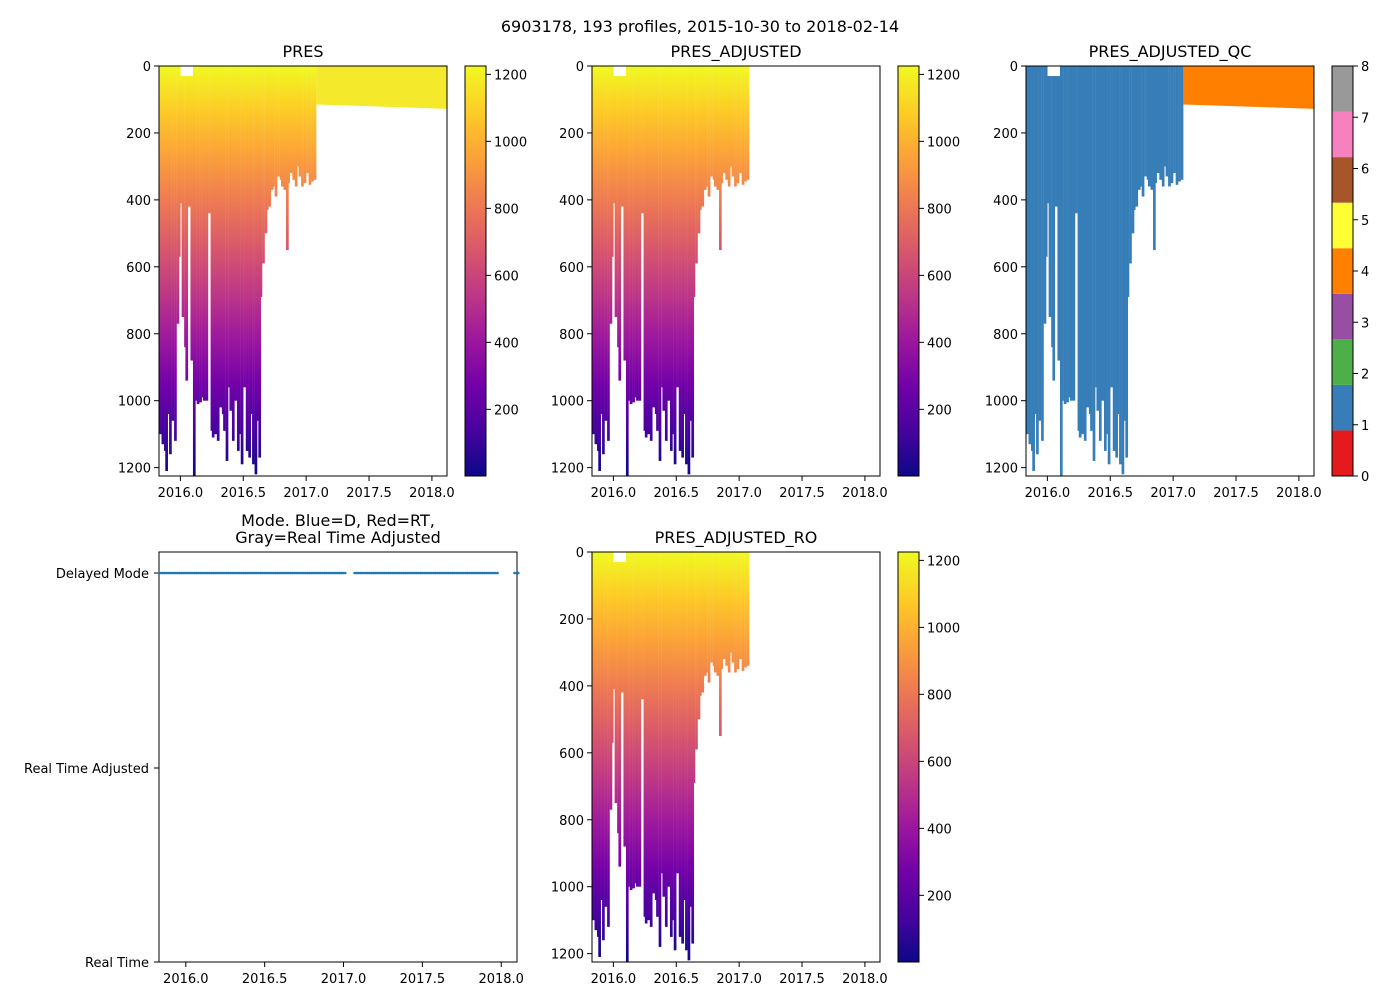 The image size is (1400, 1000). Describe the element at coordinates (571, 201) in the screenshot. I see `y-tick-label: 400` at that location.